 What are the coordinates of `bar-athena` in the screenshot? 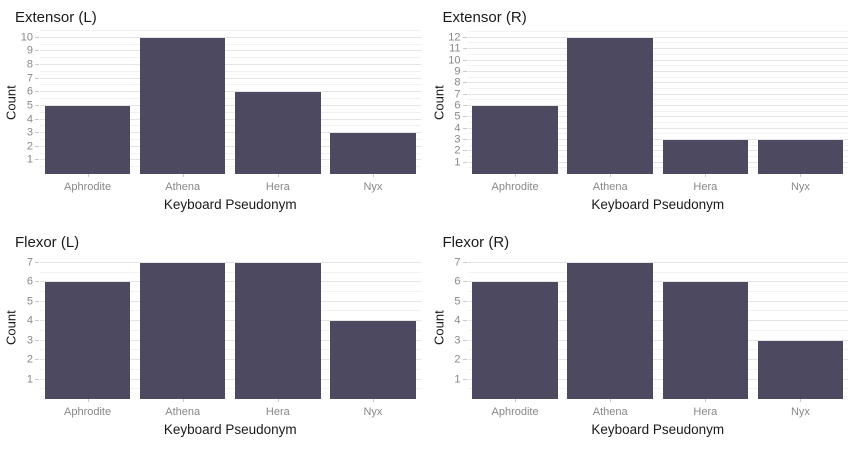 It's located at (610, 330).